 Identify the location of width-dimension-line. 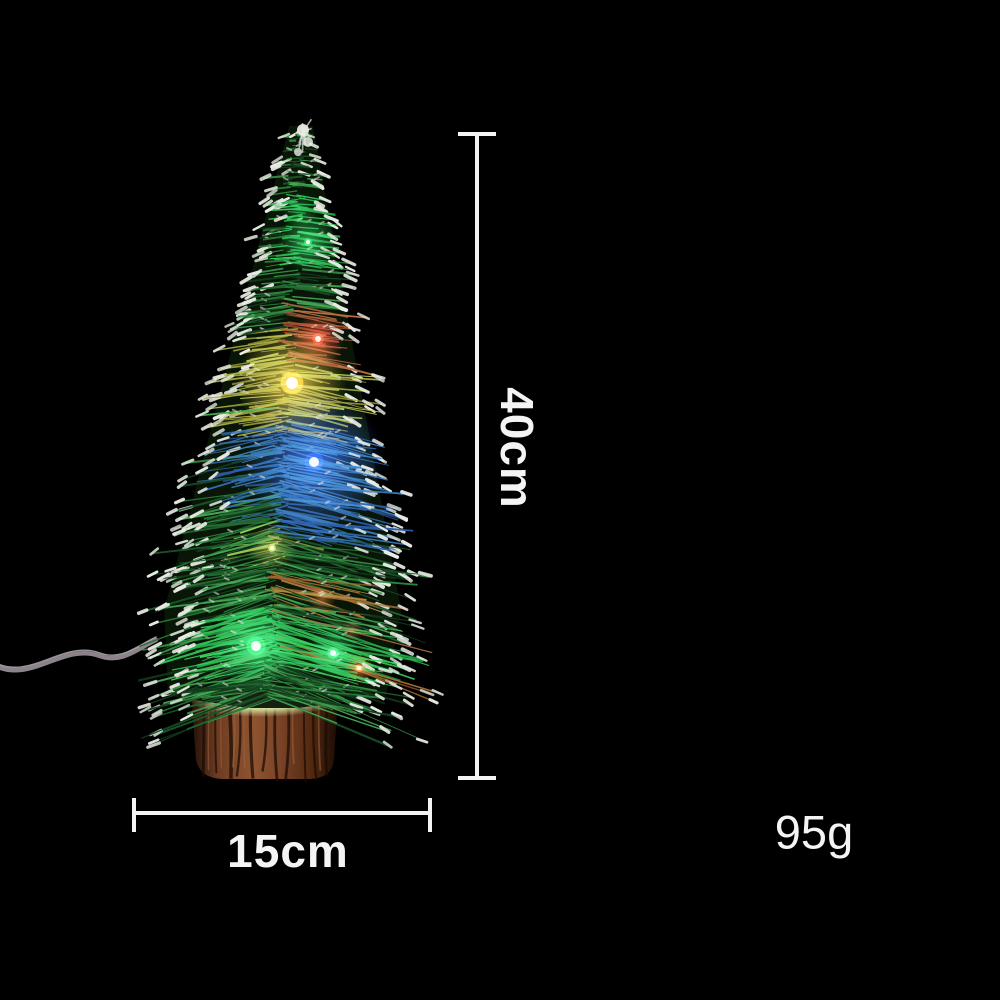
(282, 815).